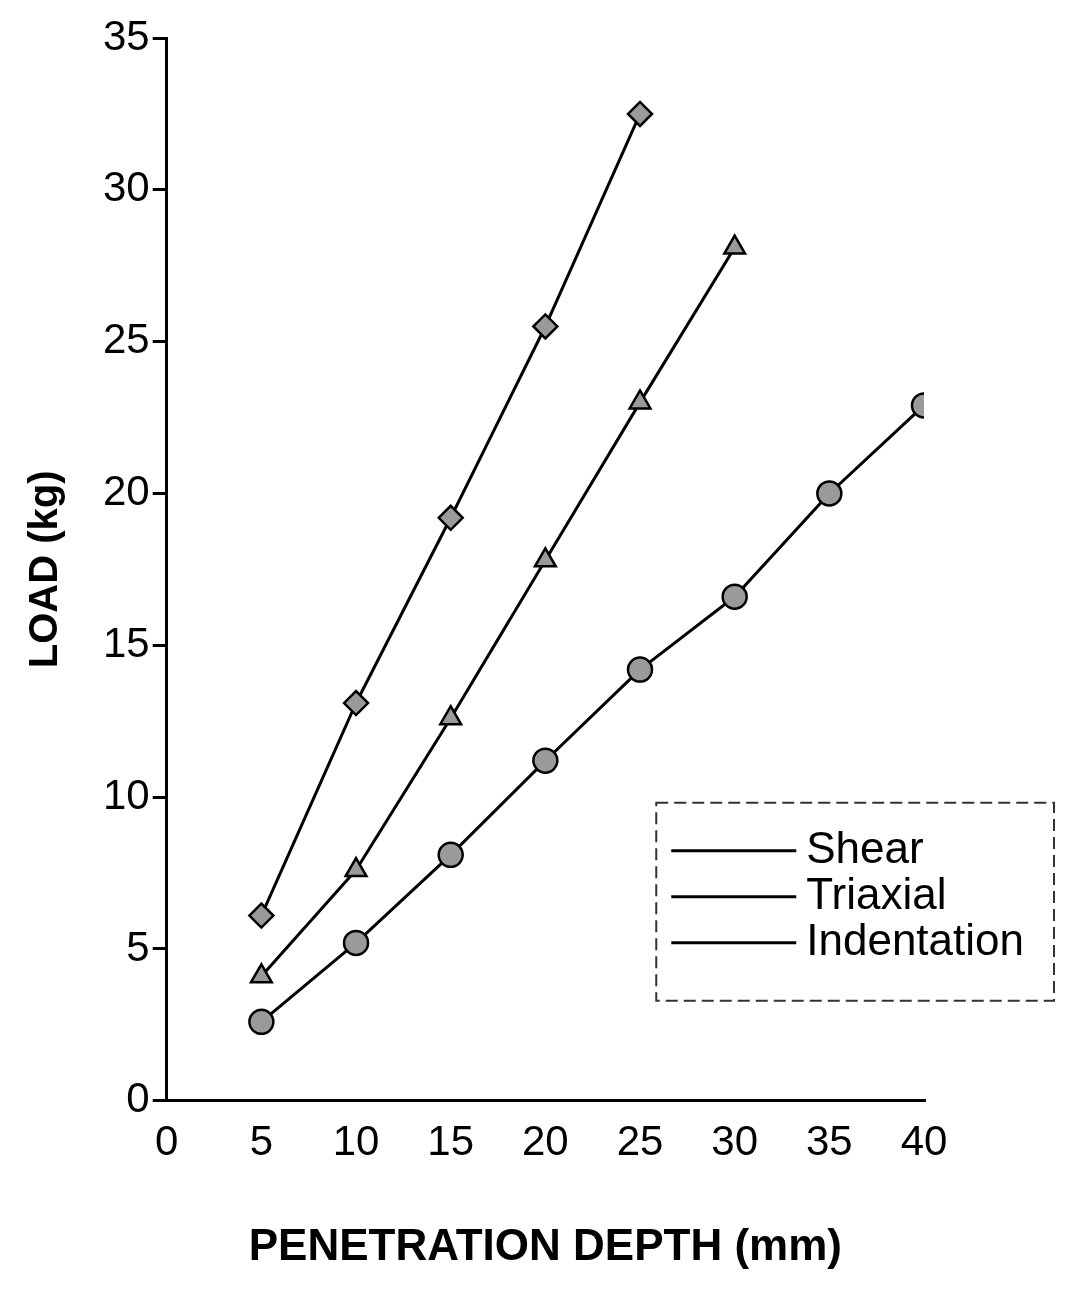 This screenshot has width=1076, height=1312. What do you see at coordinates (451, 1140) in the screenshot?
I see `x-tick-label: 15` at bounding box center [451, 1140].